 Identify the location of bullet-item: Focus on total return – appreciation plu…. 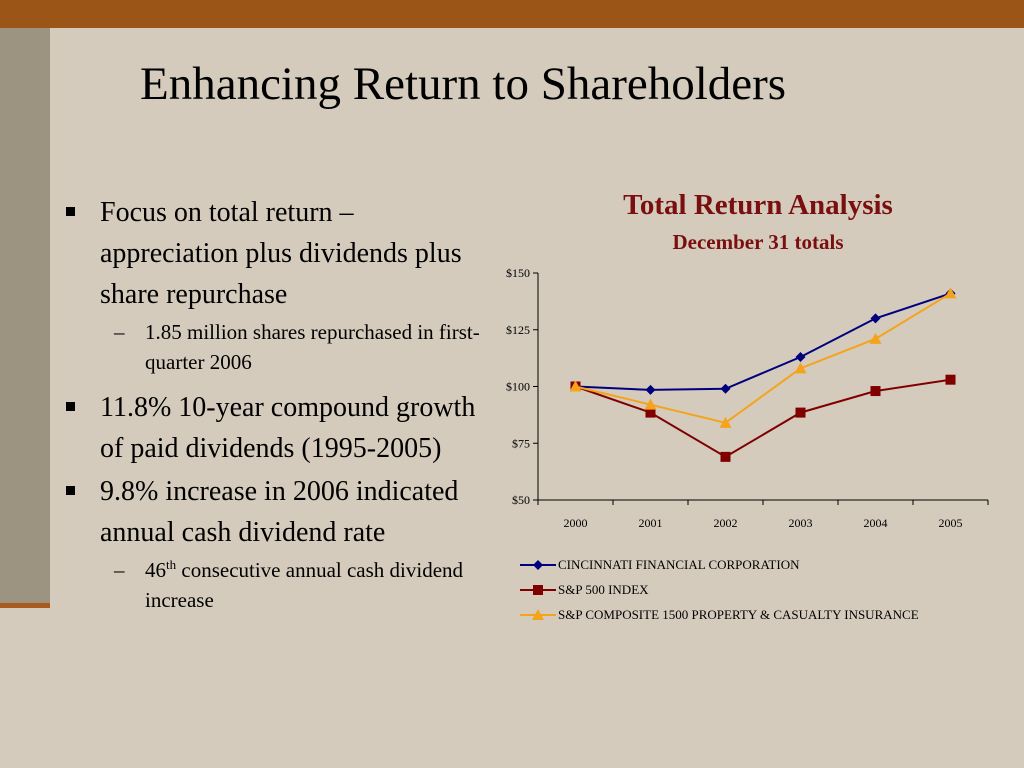
(275, 253).